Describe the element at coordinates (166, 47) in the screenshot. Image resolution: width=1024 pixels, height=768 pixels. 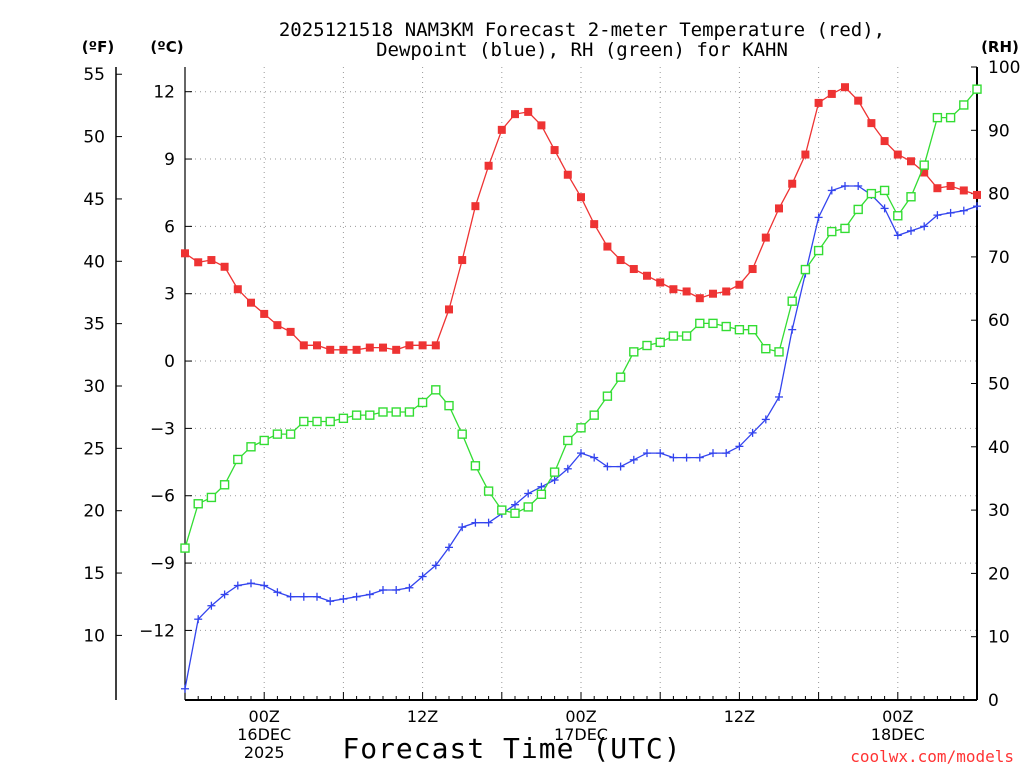
I see `celsius-unit-label: (ºC)` at that location.